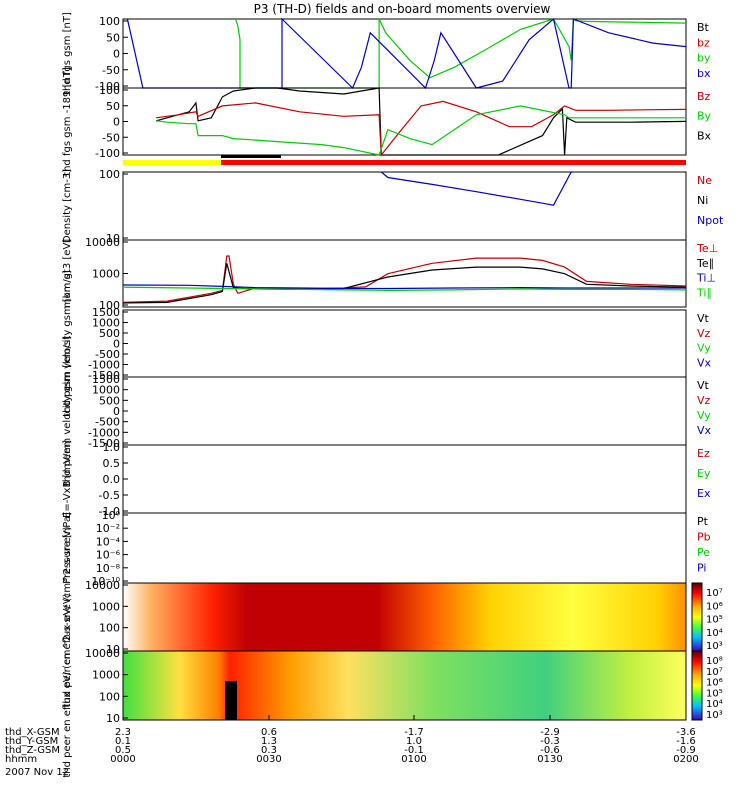  I want to click on x-axis-value: -0.6, so click(550, 750).